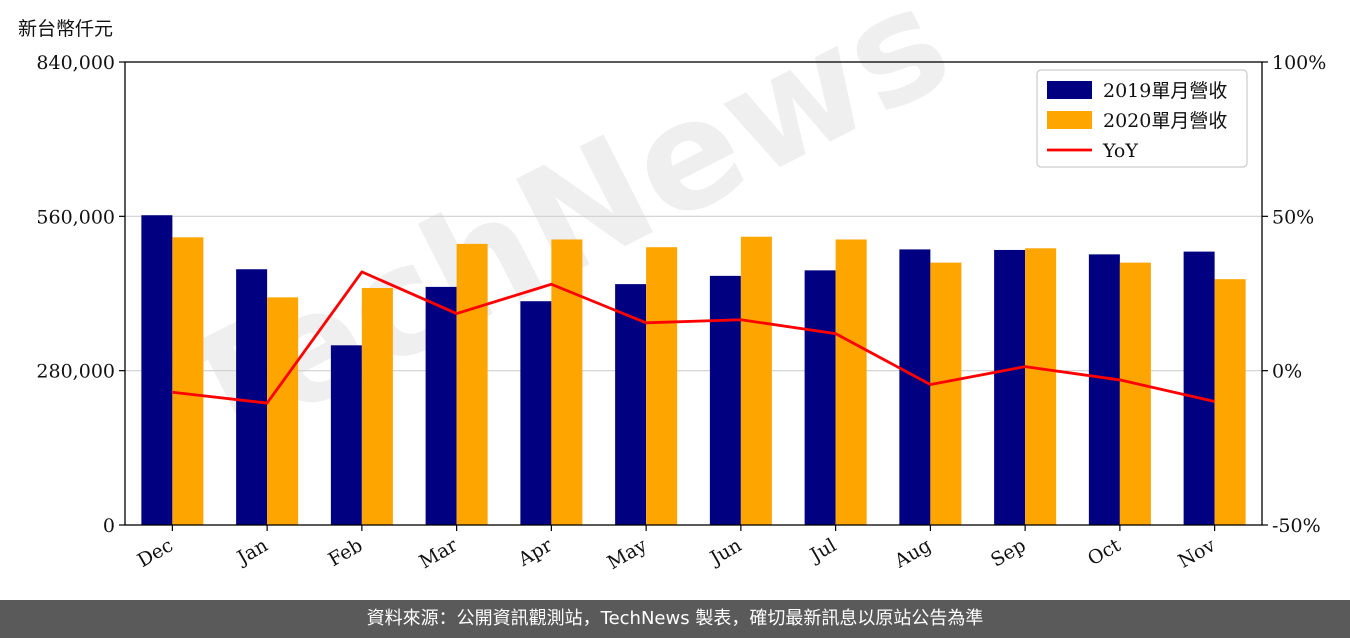 The image size is (1350, 638). Describe the element at coordinates (377, 406) in the screenshot. I see `bar-2020-feb` at that location.